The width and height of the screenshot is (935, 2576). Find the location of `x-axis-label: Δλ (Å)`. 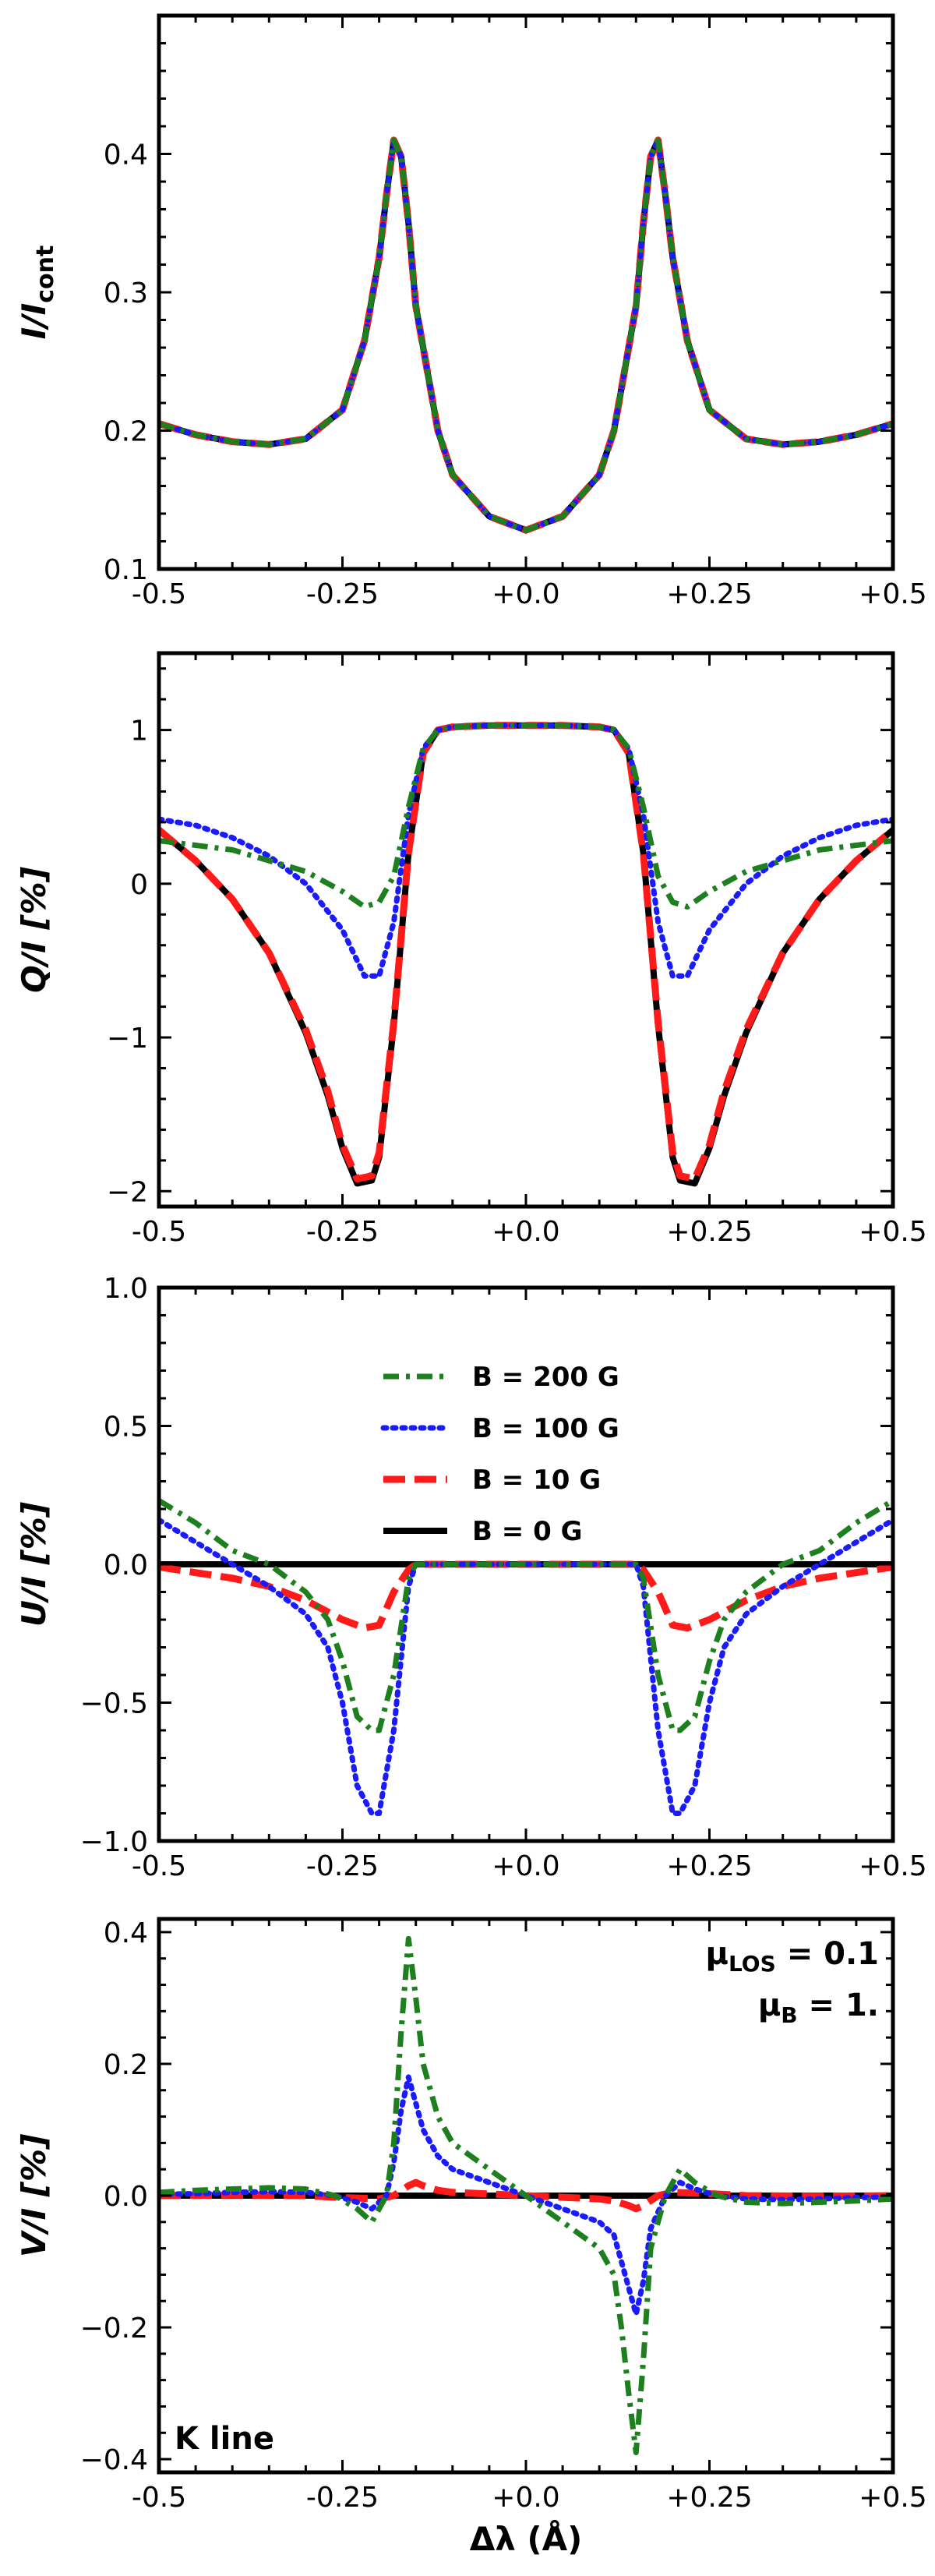

x-axis-label: Δλ (Å) is located at coordinates (526, 2538).